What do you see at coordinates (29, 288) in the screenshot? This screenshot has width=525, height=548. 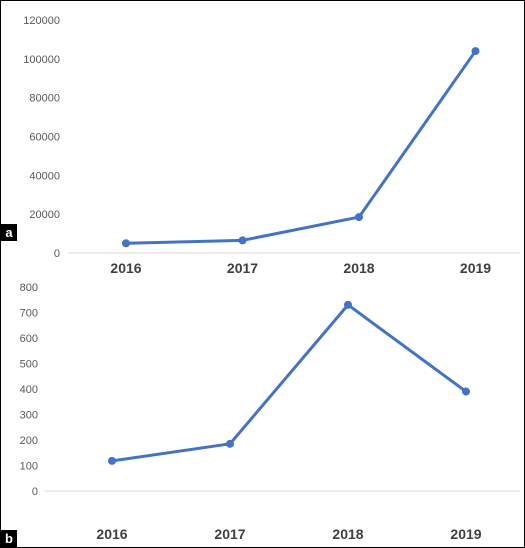 I see `y-tick-label: 800` at bounding box center [29, 288].